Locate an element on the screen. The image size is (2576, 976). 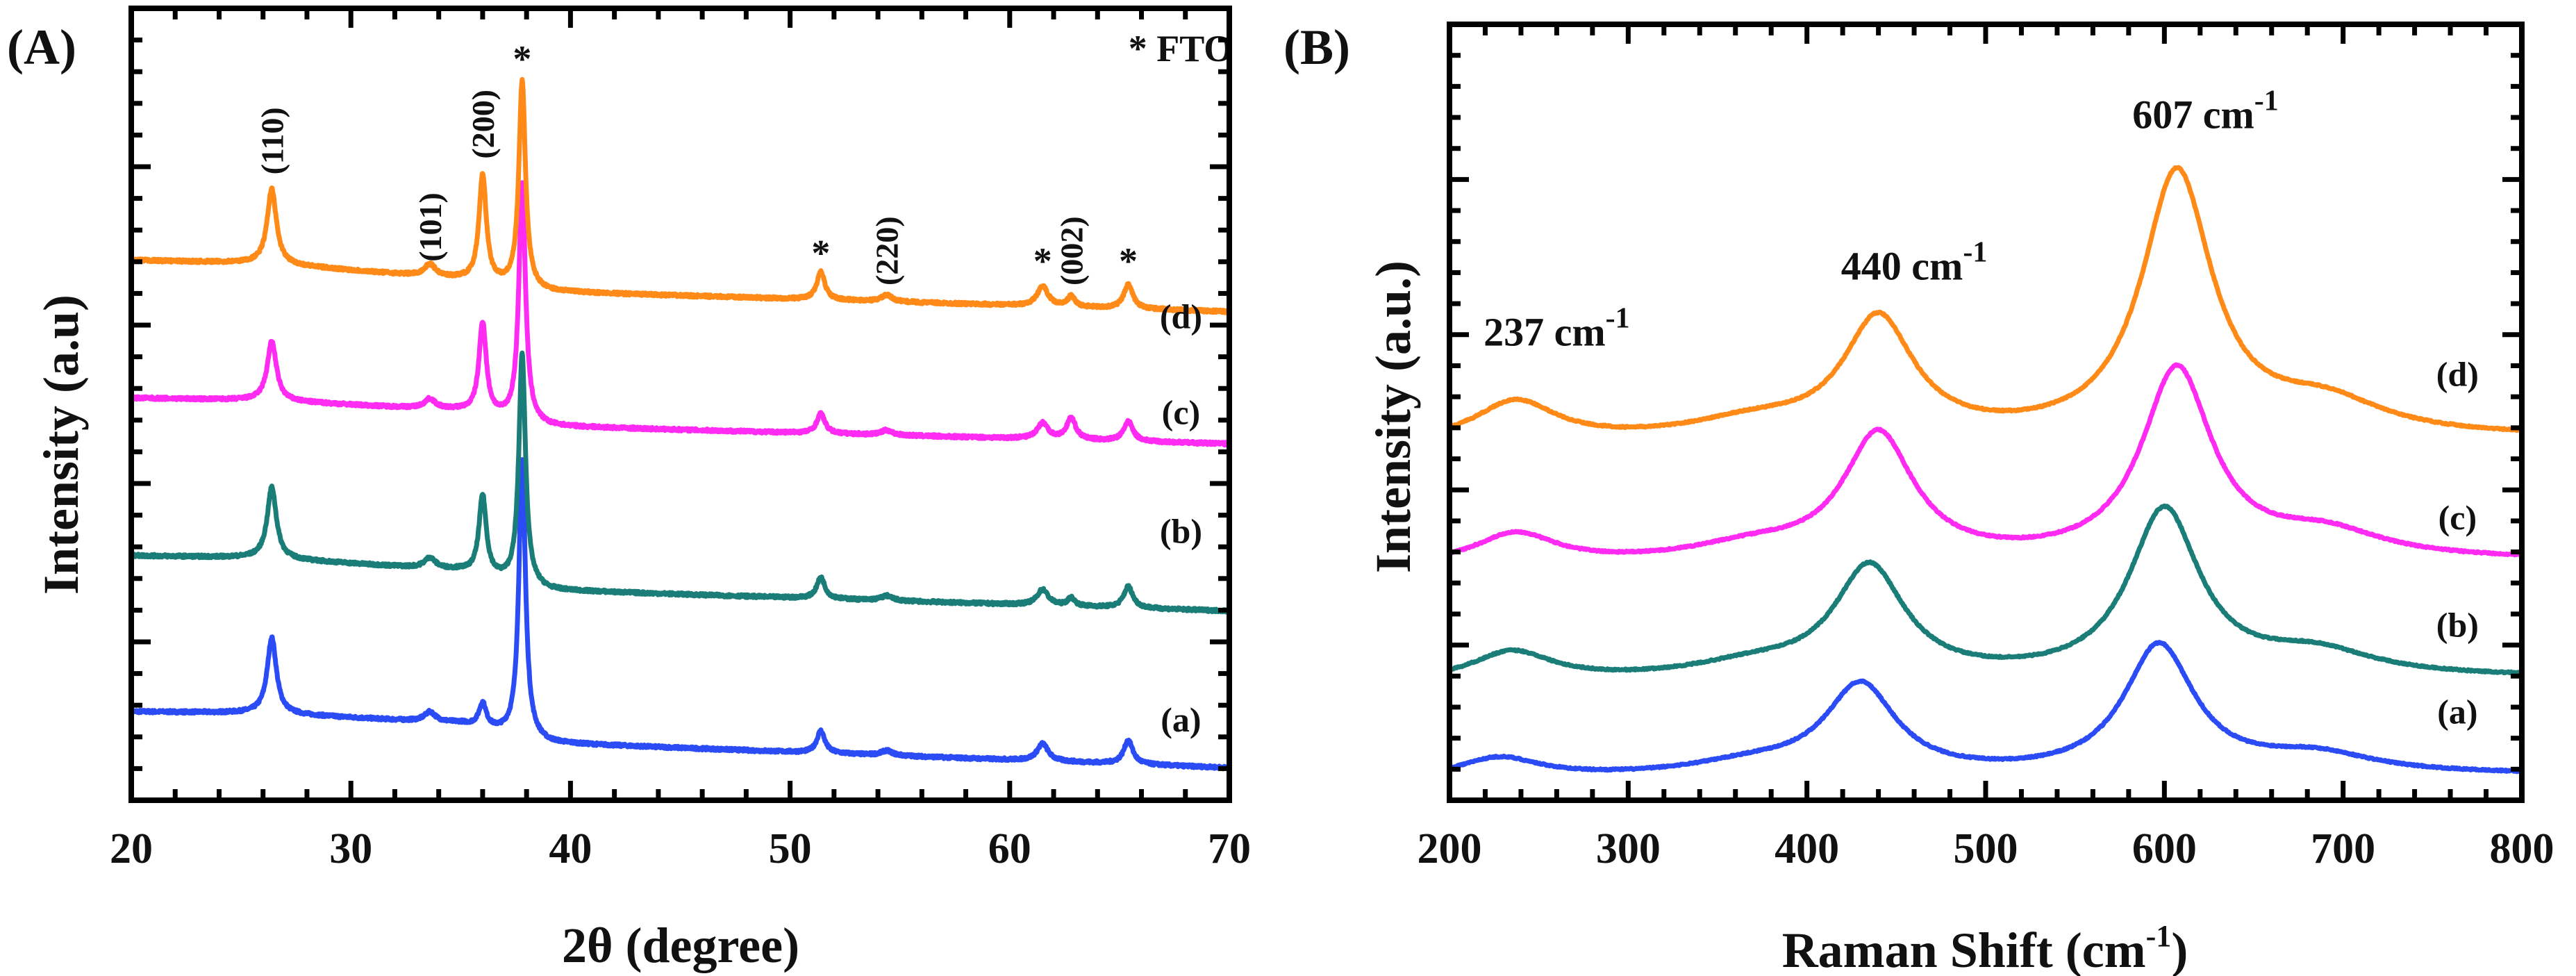
panel-label-b: (B) is located at coordinates (1316, 47).